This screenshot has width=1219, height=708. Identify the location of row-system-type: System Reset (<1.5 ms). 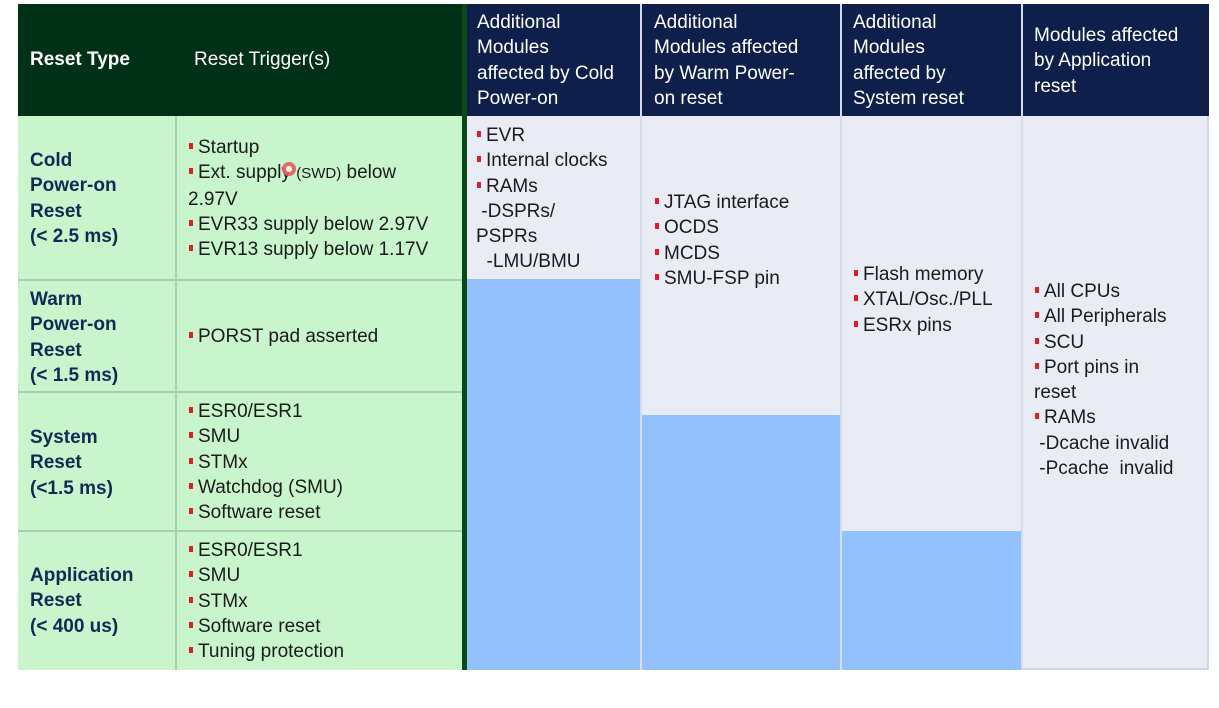
(71, 463).